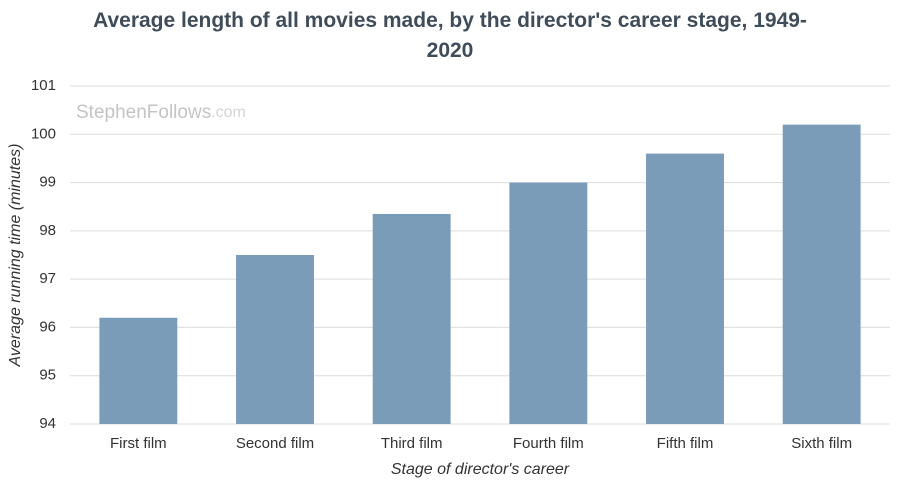  What do you see at coordinates (138, 443) in the screenshot?
I see `x-tick-label: First film` at bounding box center [138, 443].